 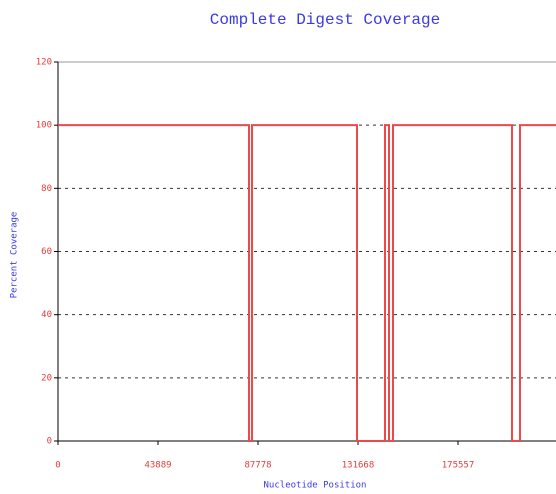 I want to click on chart-title: Complete Digest Coverage, so click(x=325, y=20).